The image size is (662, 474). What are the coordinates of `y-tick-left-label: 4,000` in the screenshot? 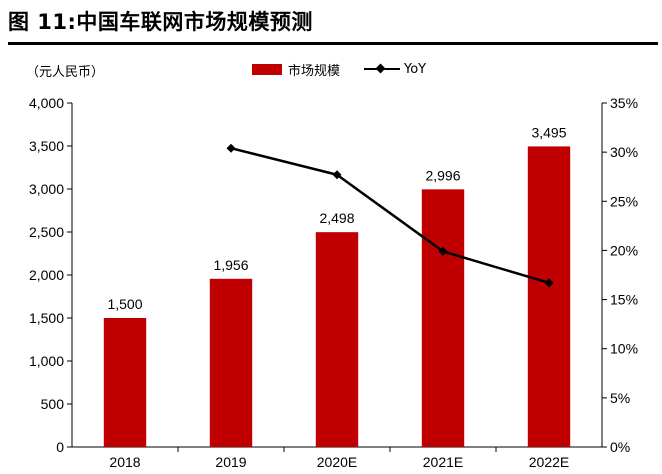 It's located at (46, 103).